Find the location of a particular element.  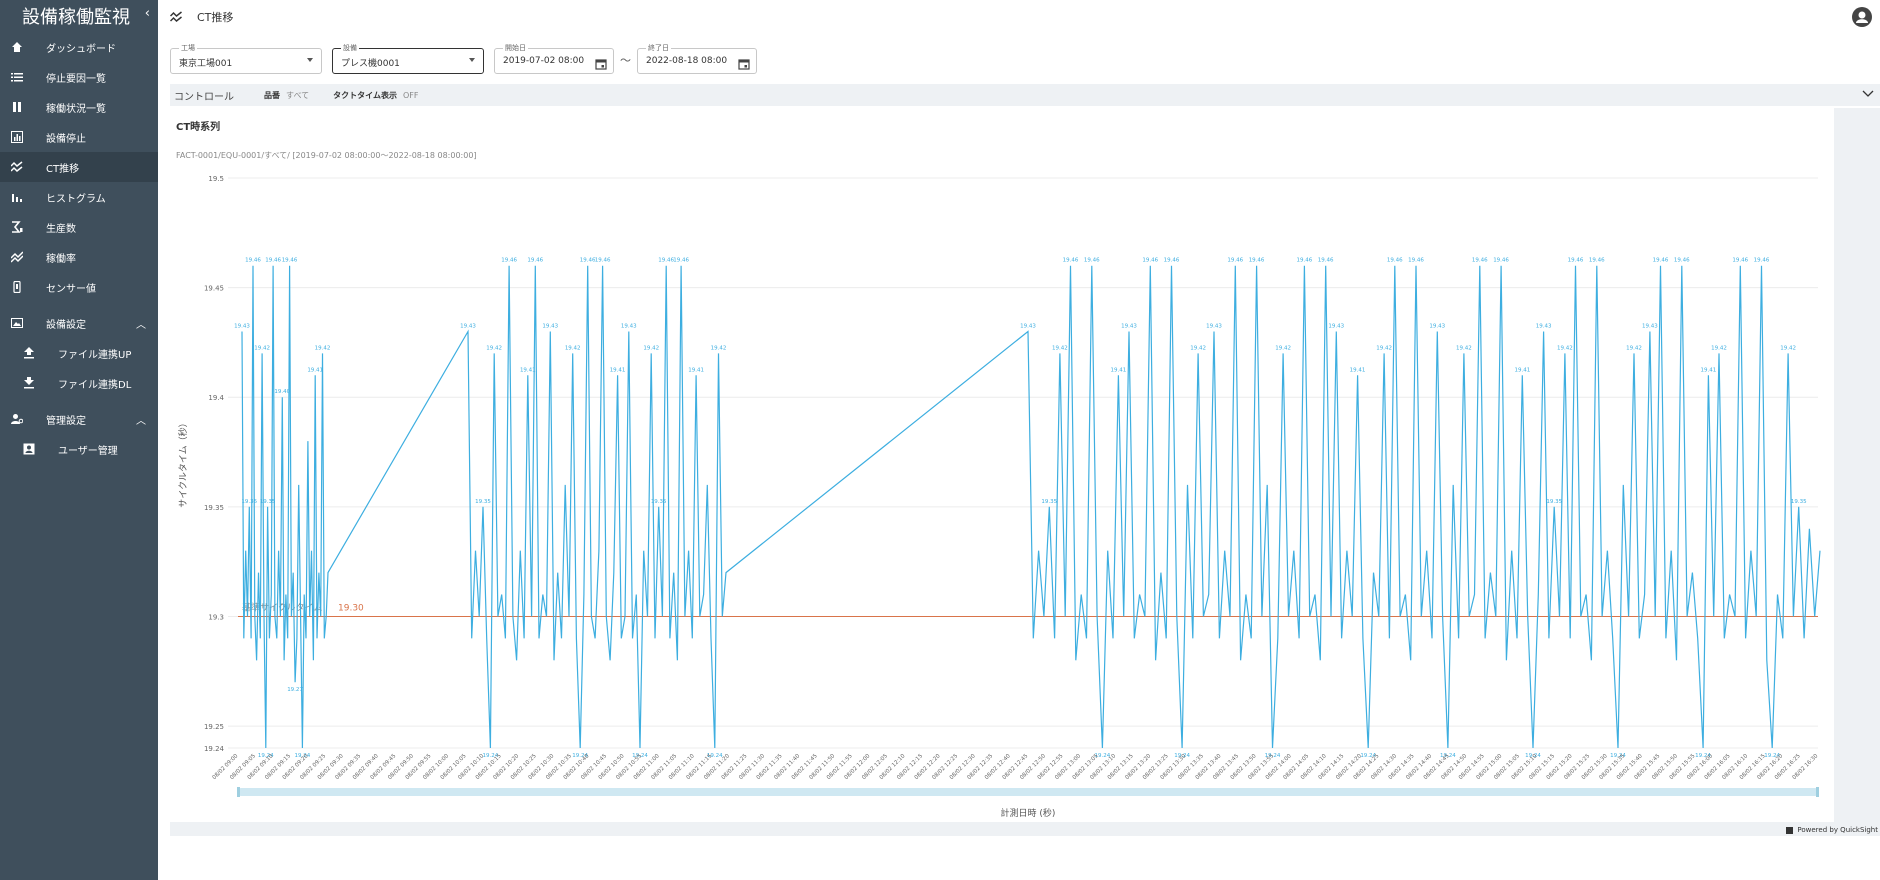

sidebar-item-label: 稼働状況一覧 is located at coordinates (76, 109).